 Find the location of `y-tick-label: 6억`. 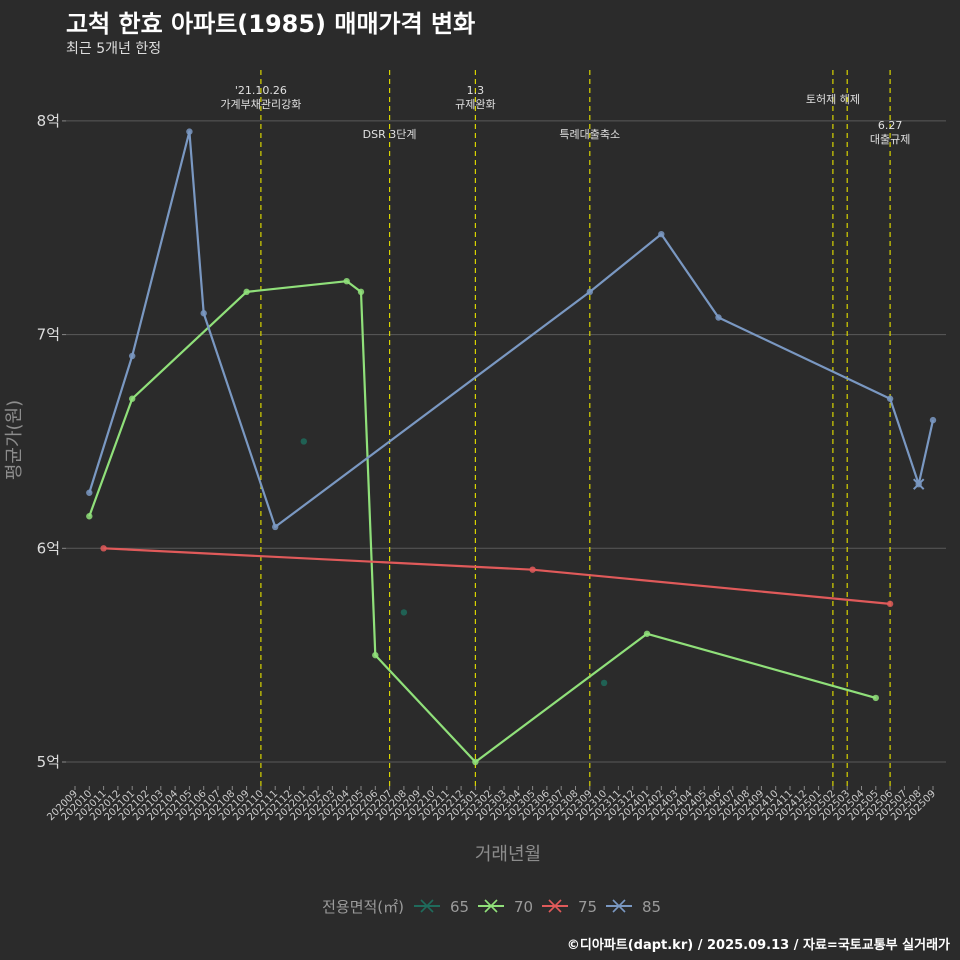

y-tick-label: 6억 is located at coordinates (48, 548).